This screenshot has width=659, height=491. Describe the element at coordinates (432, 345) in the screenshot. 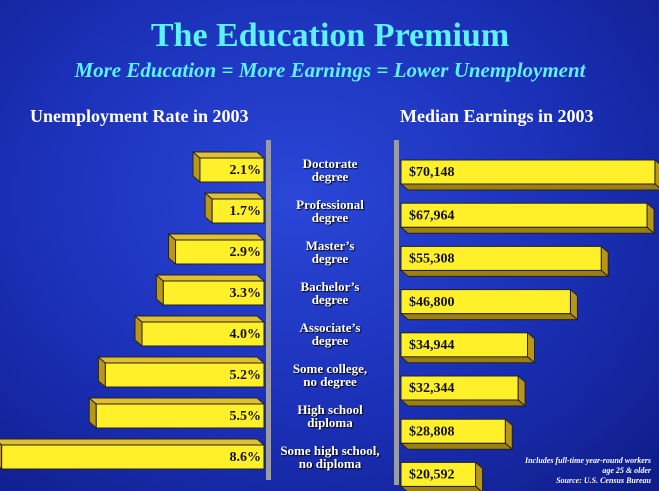

I see `value-label: $34,944` at that location.